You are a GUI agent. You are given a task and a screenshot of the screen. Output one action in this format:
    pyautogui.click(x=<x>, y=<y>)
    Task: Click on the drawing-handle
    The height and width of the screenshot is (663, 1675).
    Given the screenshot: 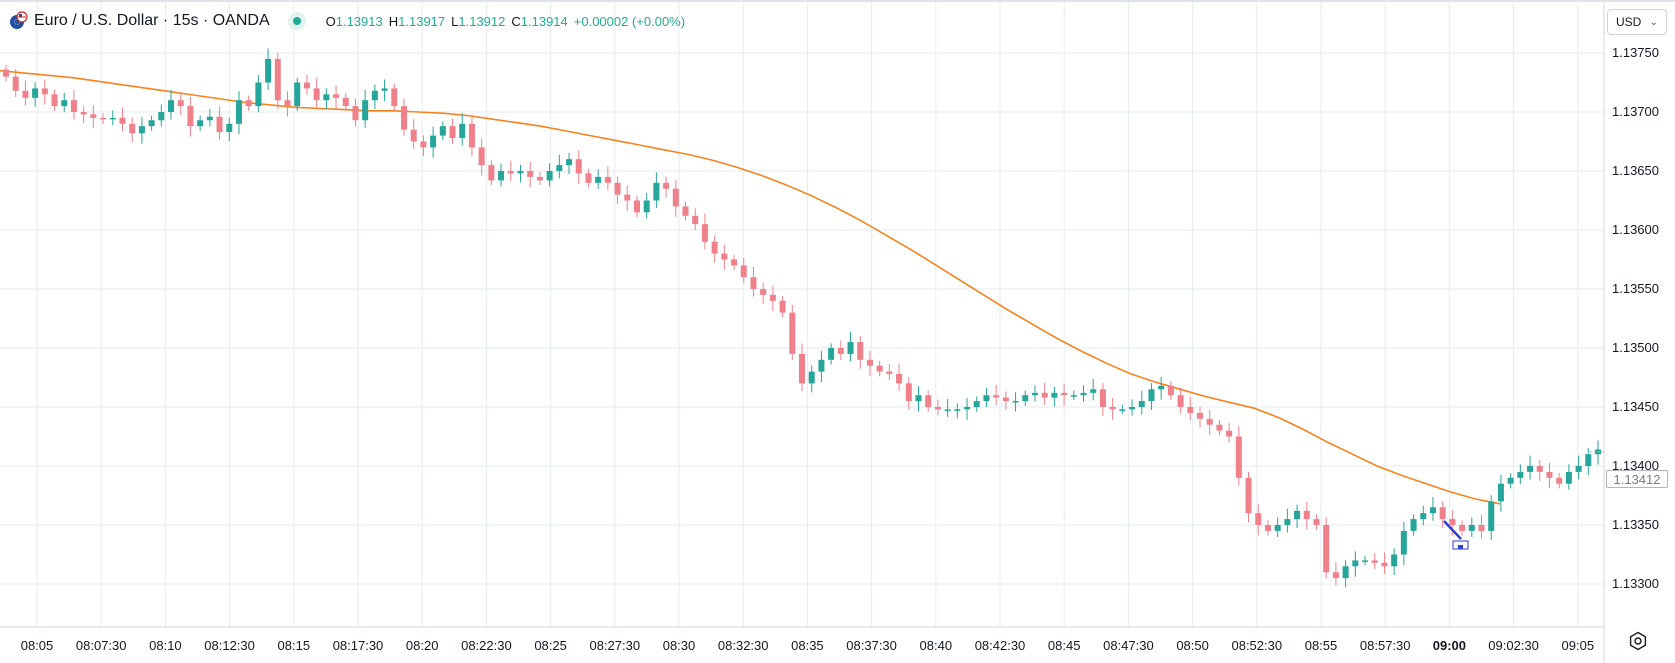 What is the action you would take?
    pyautogui.click(x=1460, y=547)
    